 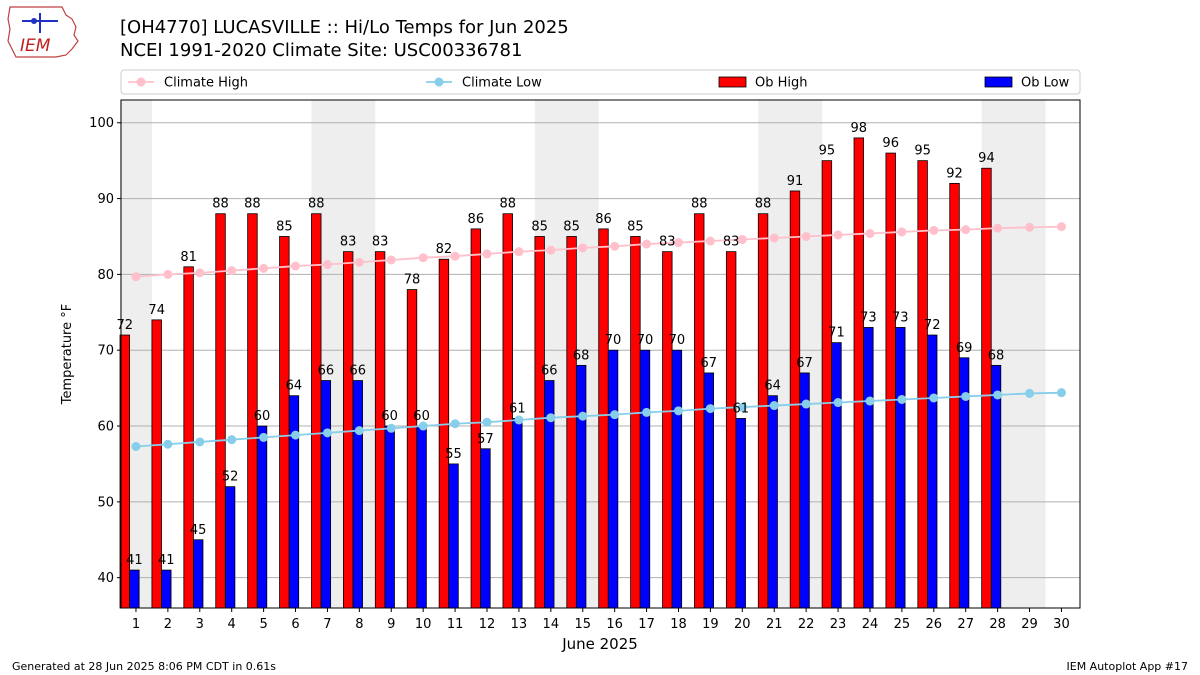 What do you see at coordinates (1127, 666) in the screenshot?
I see `app-note: IEM Autoplot App #17` at bounding box center [1127, 666].